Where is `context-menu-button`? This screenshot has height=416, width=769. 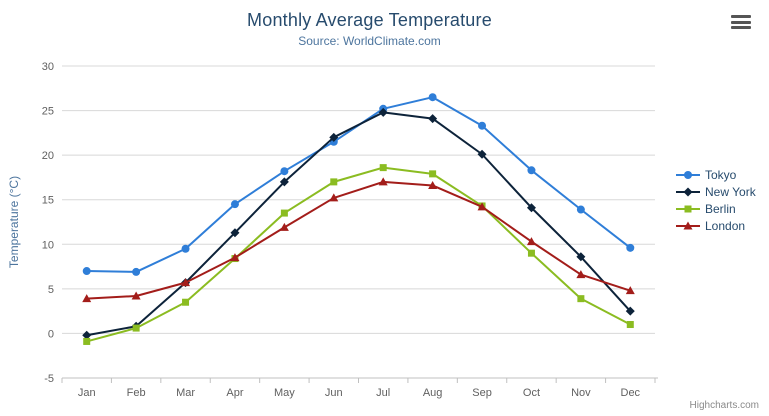 context-menu-button is located at coordinates (741, 22).